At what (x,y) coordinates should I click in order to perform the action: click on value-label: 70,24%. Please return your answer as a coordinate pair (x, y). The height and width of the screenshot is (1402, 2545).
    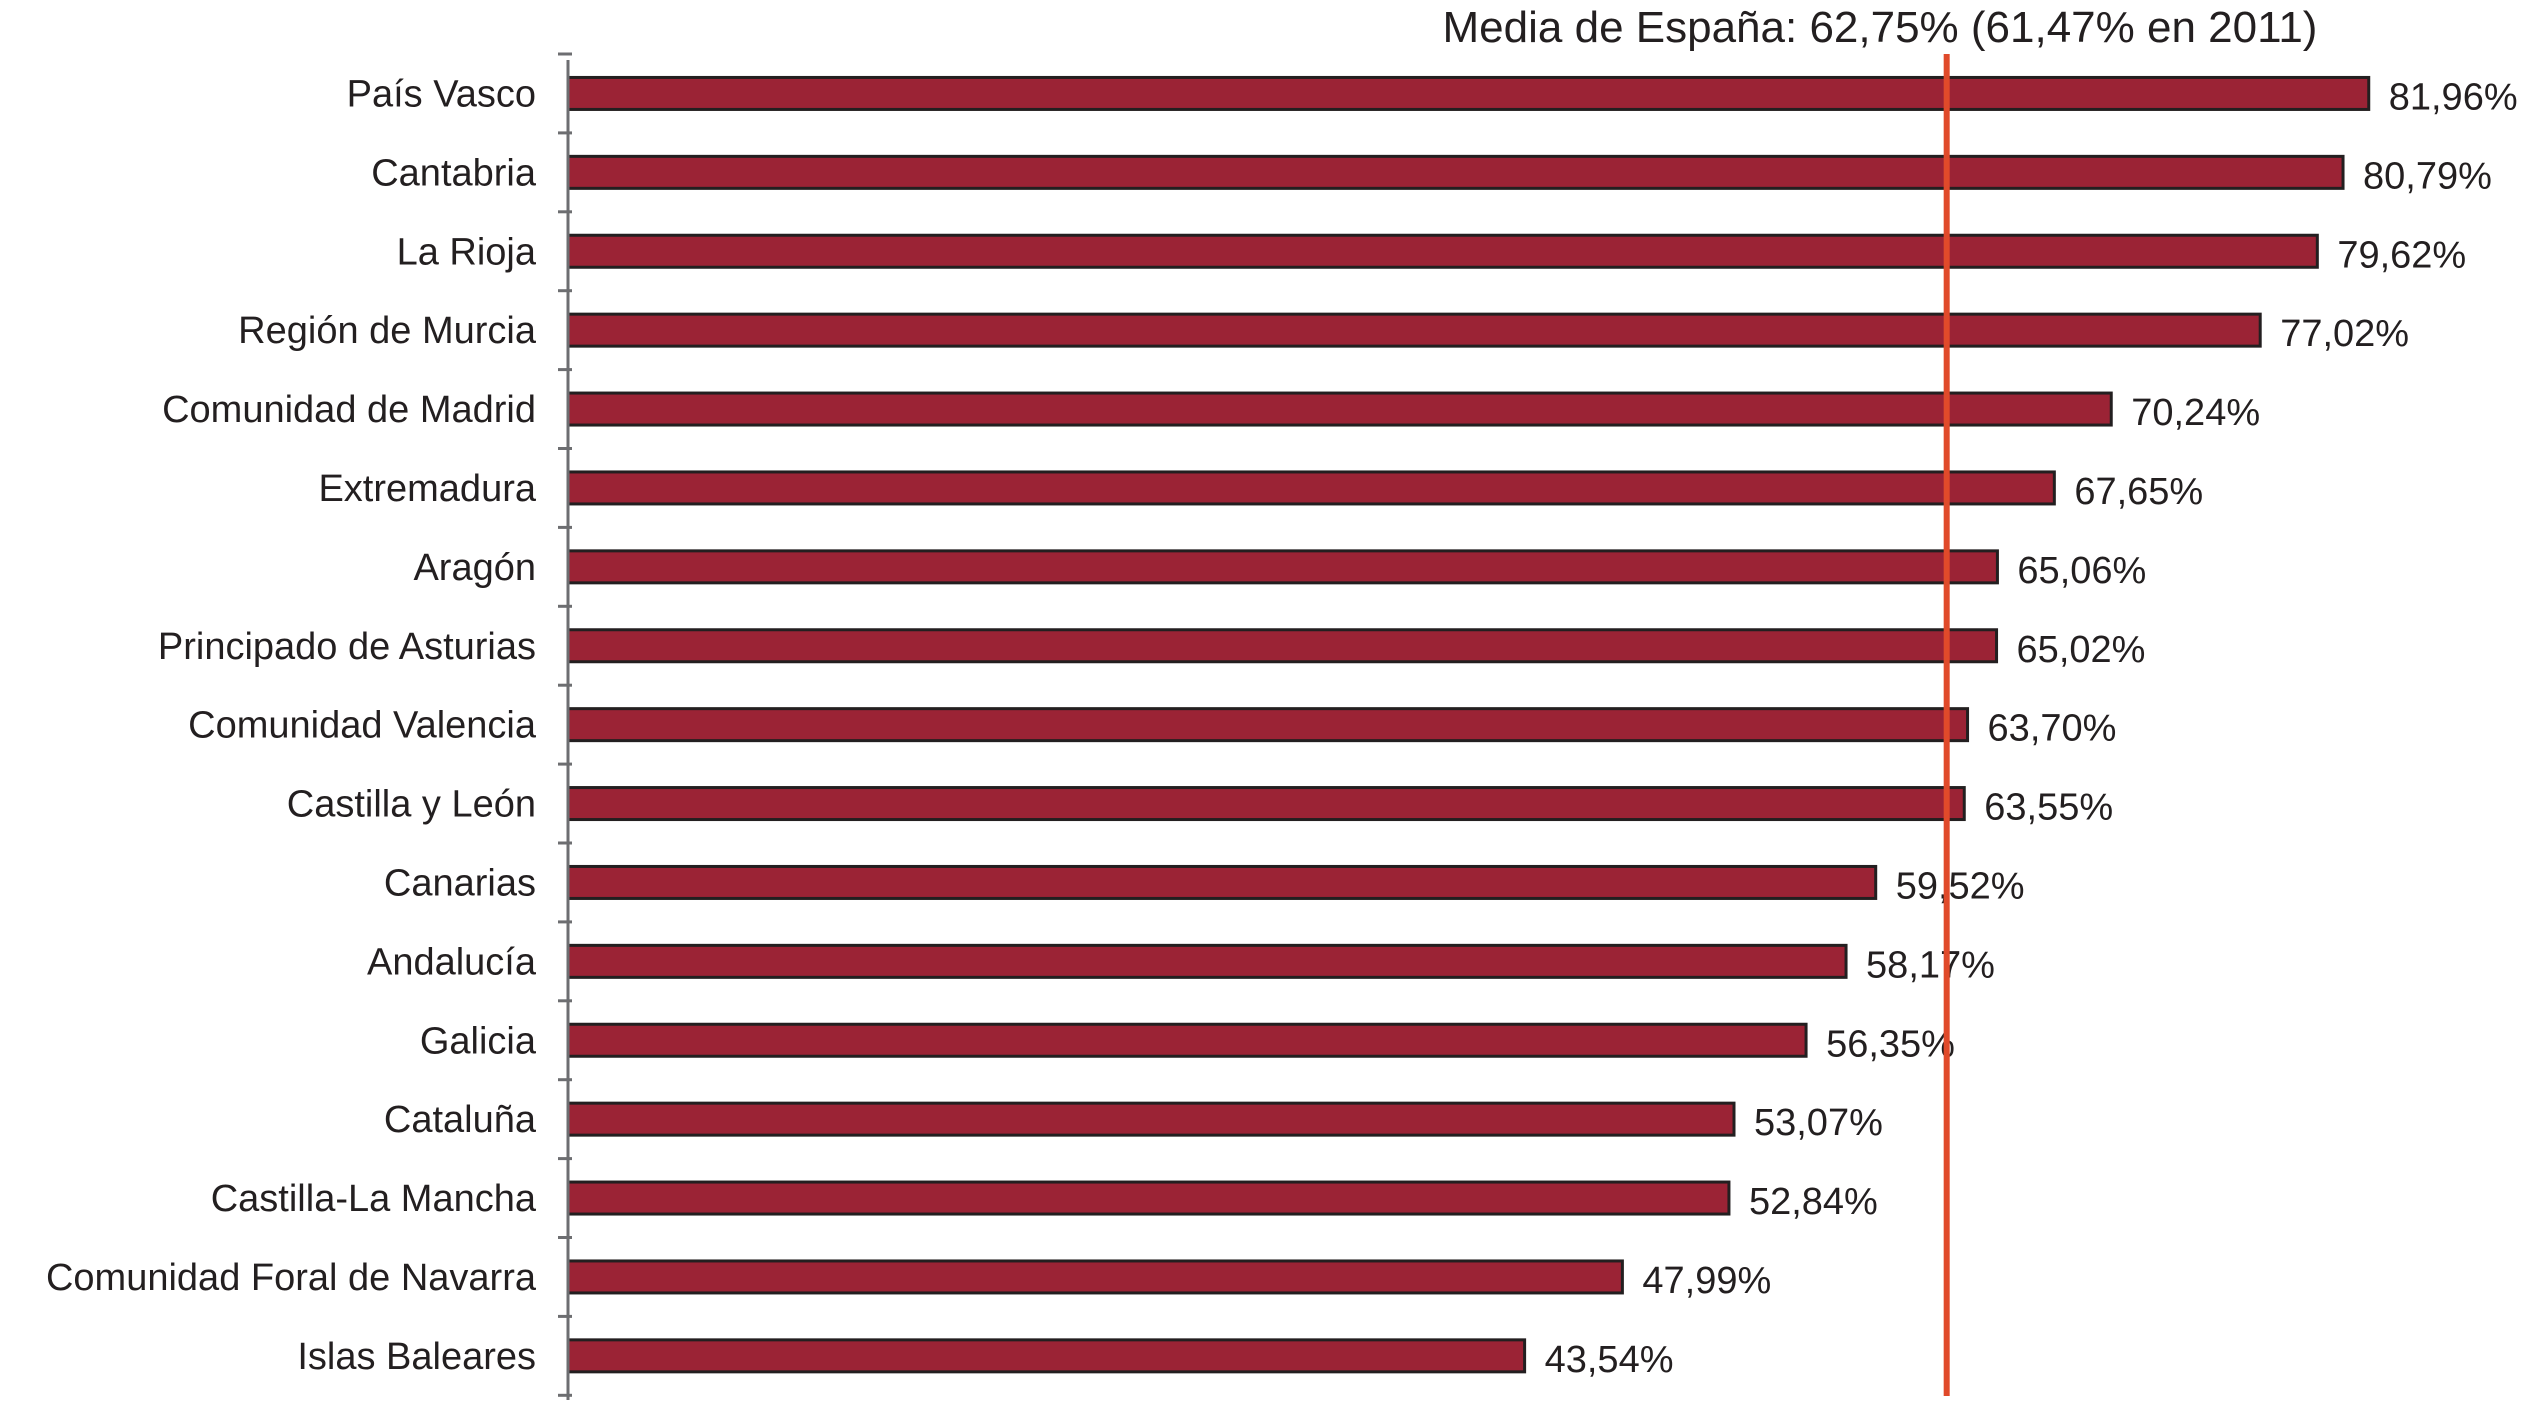
    Looking at the image, I should click on (2195, 413).